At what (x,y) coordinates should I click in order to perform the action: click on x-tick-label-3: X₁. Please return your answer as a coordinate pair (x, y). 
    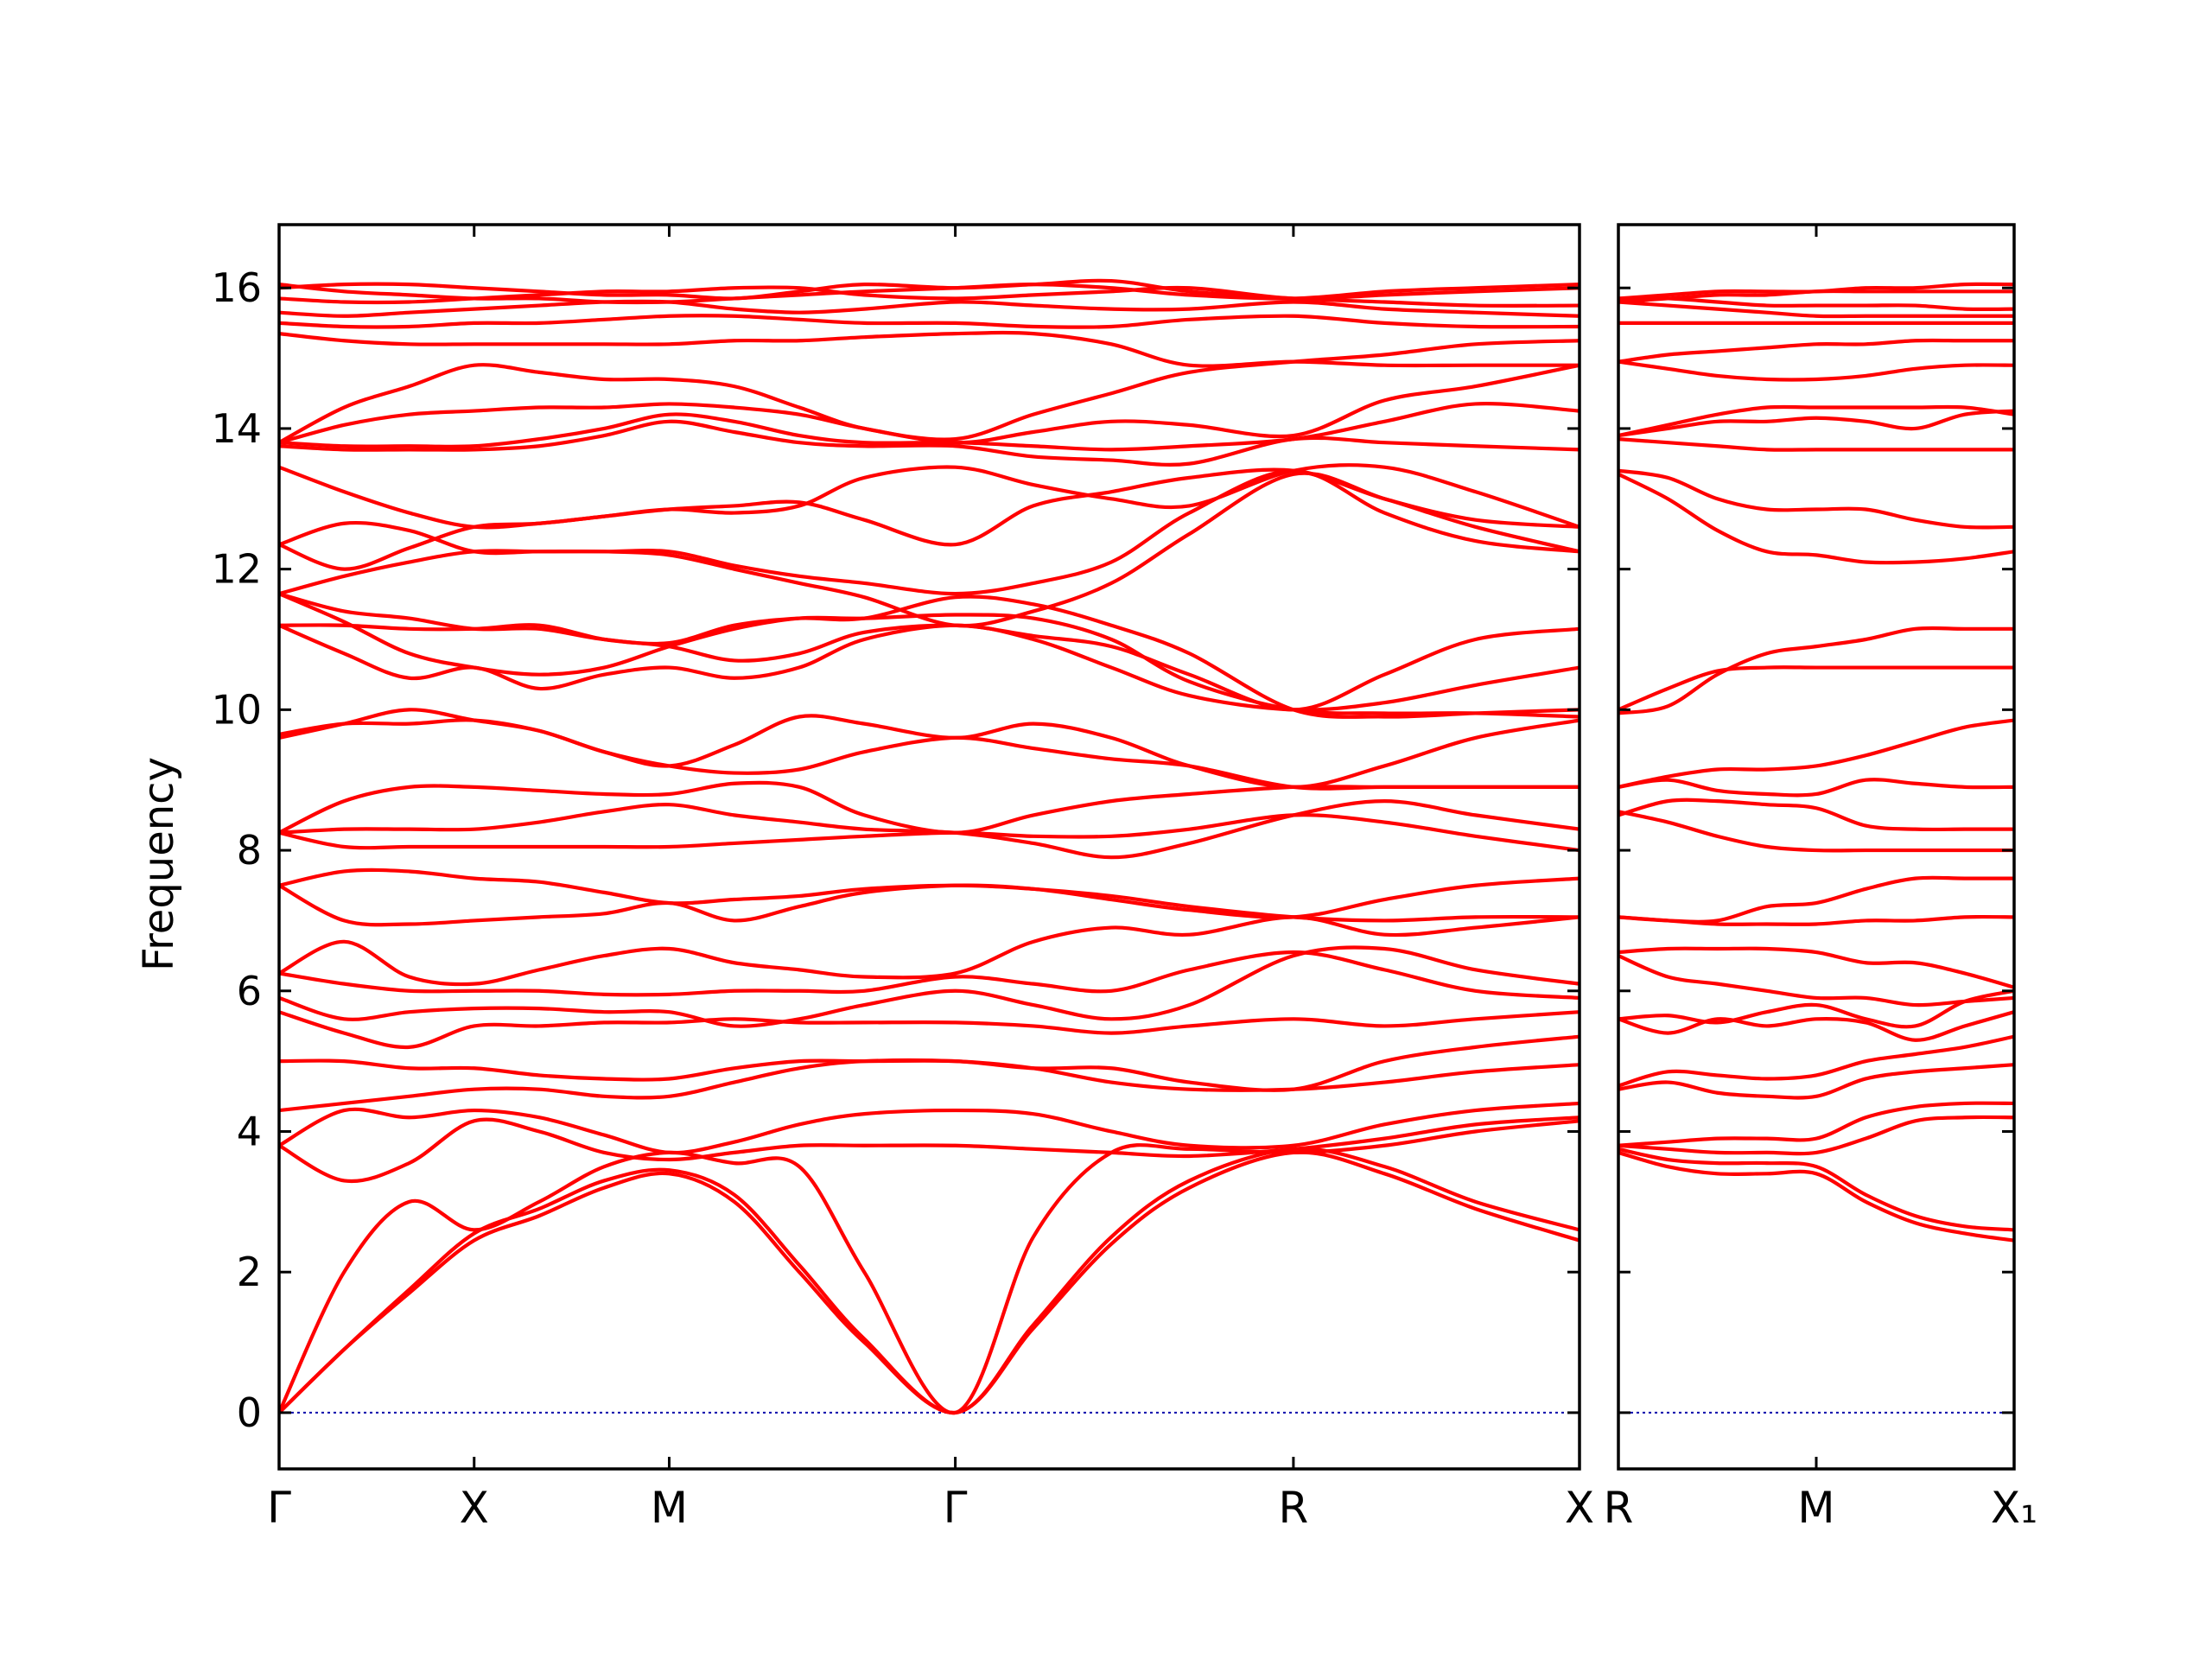
    Looking at the image, I should click on (2014, 1508).